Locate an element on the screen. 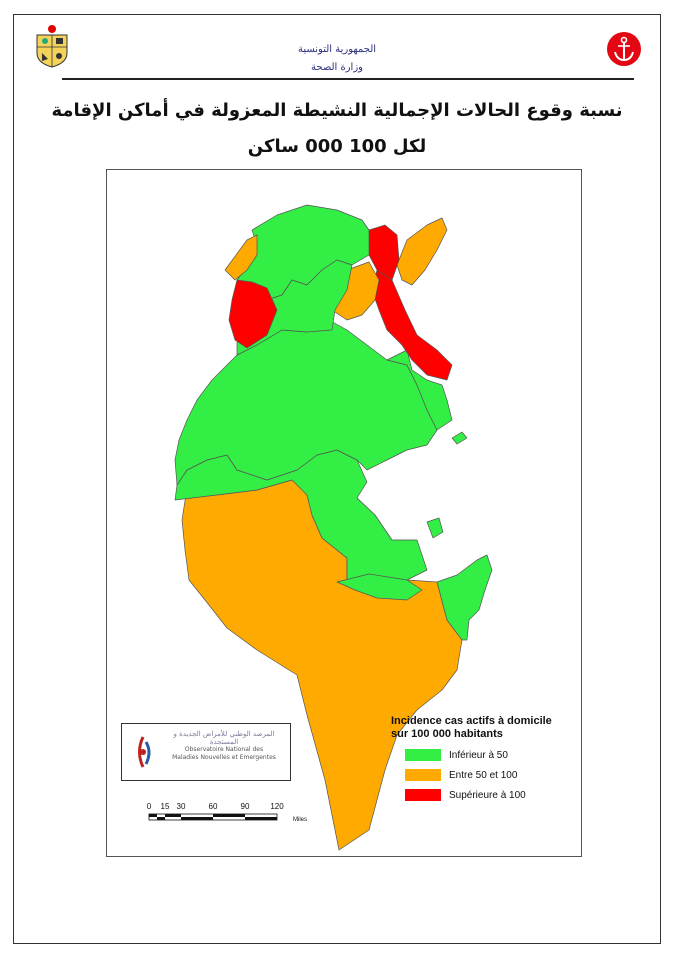 Image resolution: width=679 pixels, height=960 pixels. legend-title-line-1: Incidence cas actifs à domicile is located at coordinates (471, 721).